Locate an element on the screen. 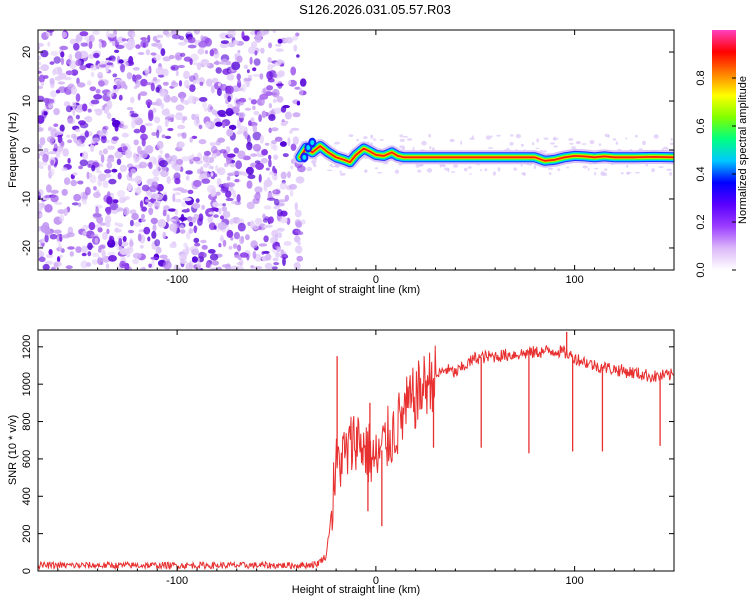 This screenshot has width=750, height=600. snr-x-axis-label: Height of straight line (km) is located at coordinates (356, 590).